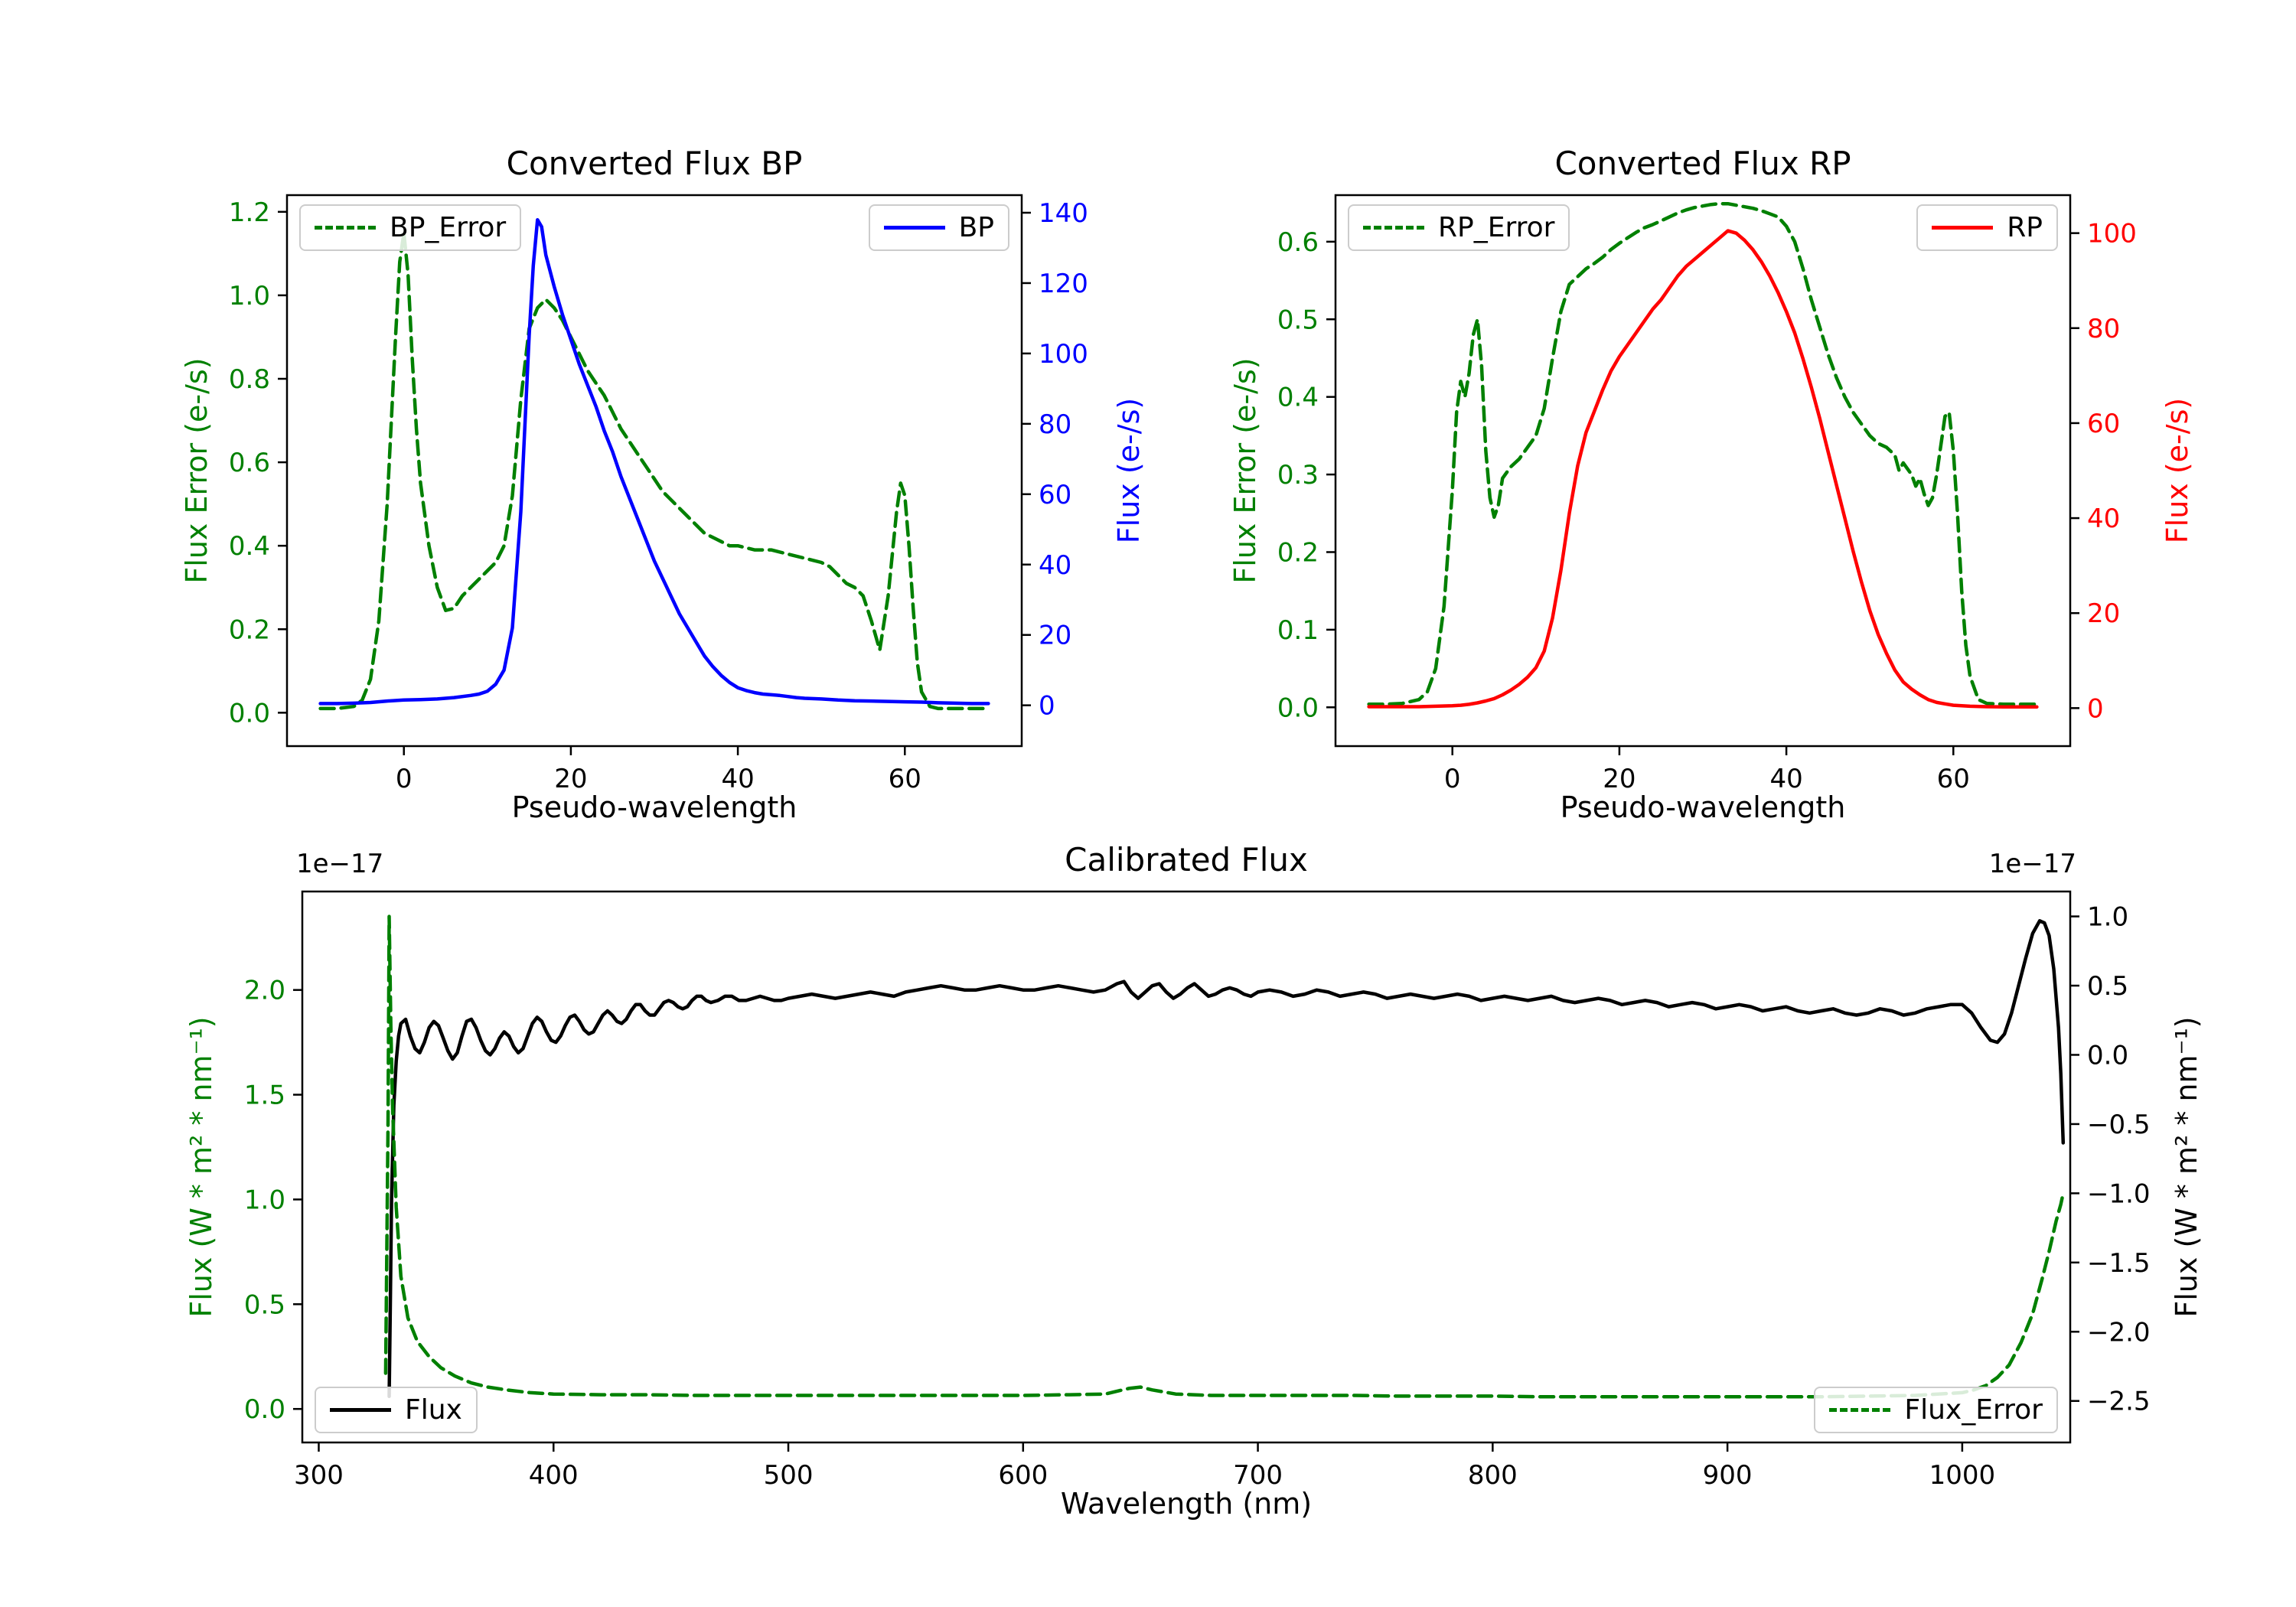  What do you see at coordinates (197, 470) in the screenshot?
I see `bp-ylabel-left: Flux Error (e-/s)` at bounding box center [197, 470].